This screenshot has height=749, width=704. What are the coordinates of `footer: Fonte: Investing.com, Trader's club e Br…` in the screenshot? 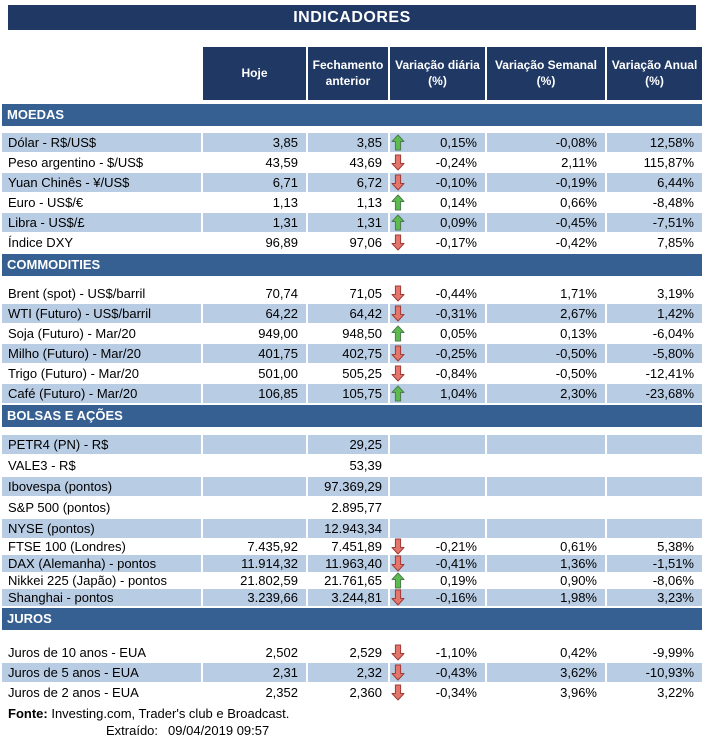 It's located at (352, 722).